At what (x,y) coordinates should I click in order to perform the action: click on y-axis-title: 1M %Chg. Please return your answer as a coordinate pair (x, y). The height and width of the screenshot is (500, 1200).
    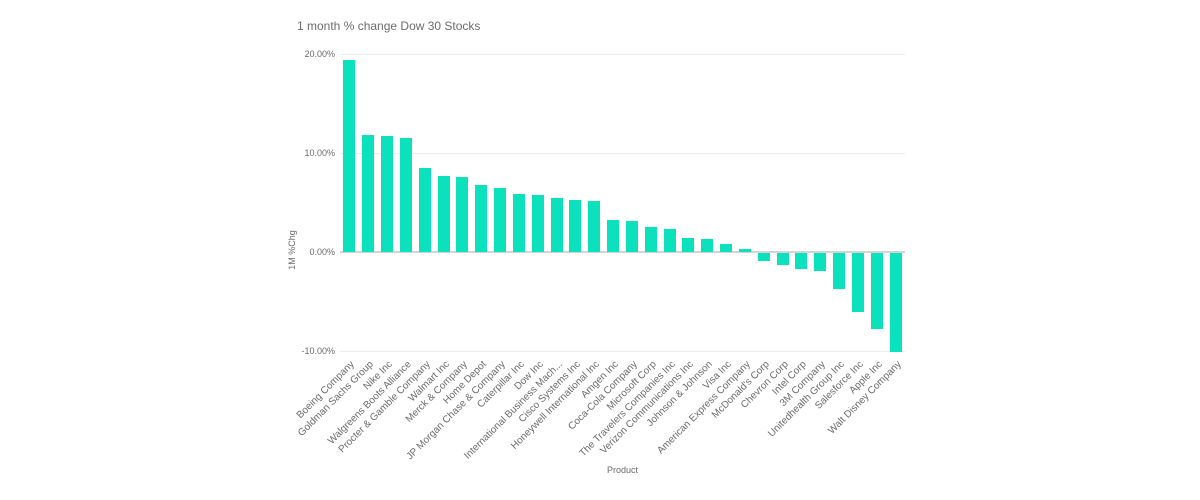
    Looking at the image, I should click on (291, 250).